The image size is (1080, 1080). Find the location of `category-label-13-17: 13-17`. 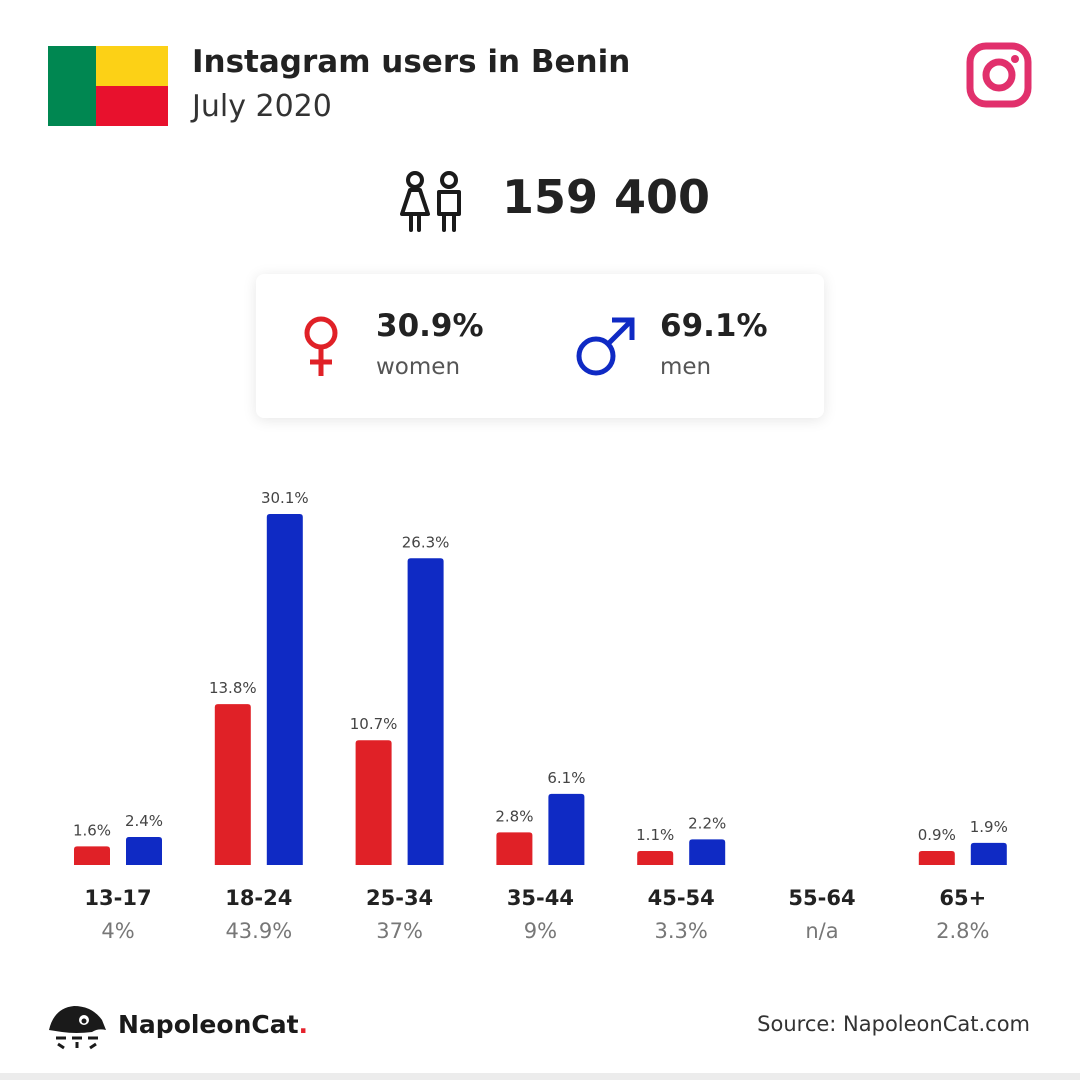

category-label-13-17: 13-17 is located at coordinates (117, 898).